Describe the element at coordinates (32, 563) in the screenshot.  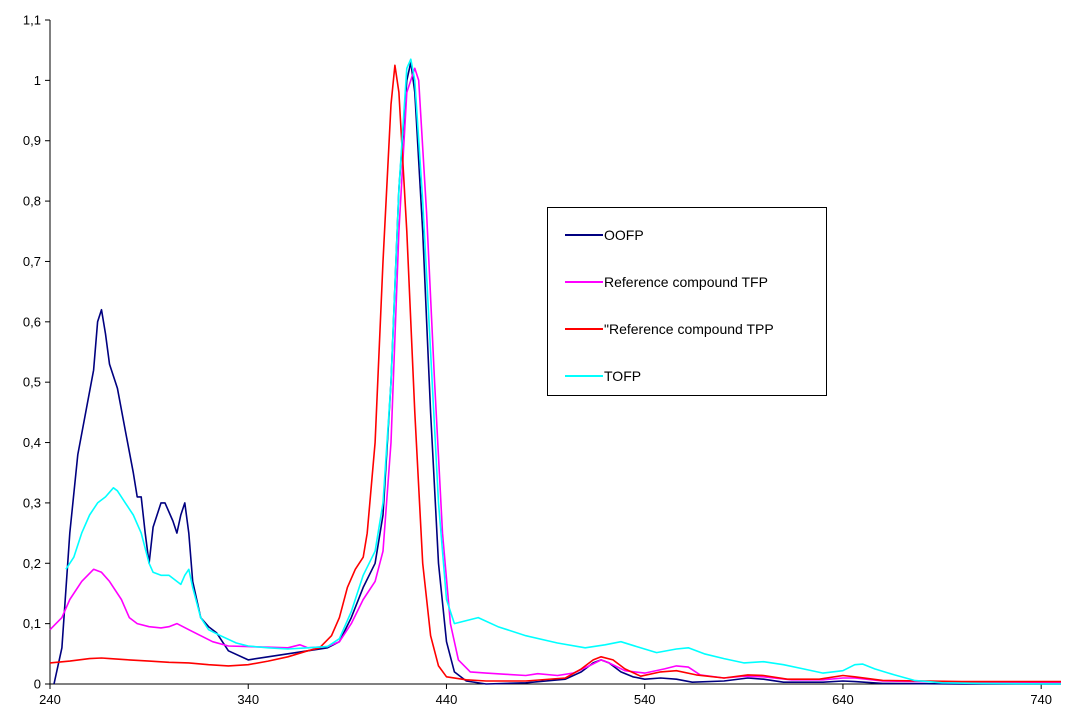
I see `y-tick-label: 0,2` at that location.